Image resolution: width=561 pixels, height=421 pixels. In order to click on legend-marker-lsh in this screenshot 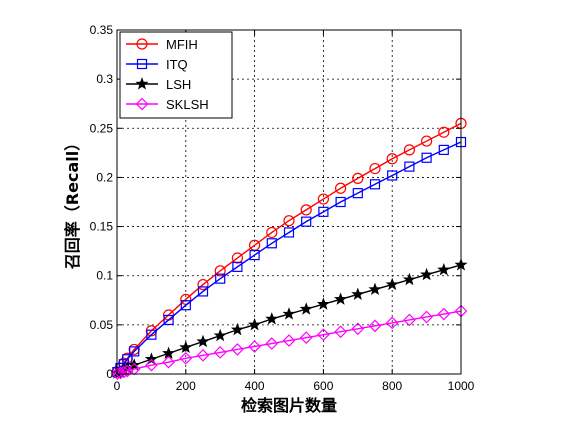, I will do `click(142, 83)`.